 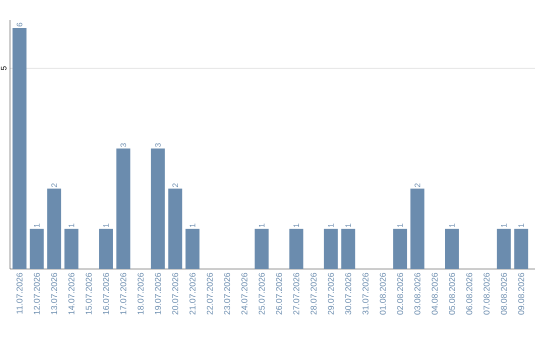 What do you see at coordinates (37, 293) in the screenshot?
I see `x-tick-label: 12.07.2026` at bounding box center [37, 293].